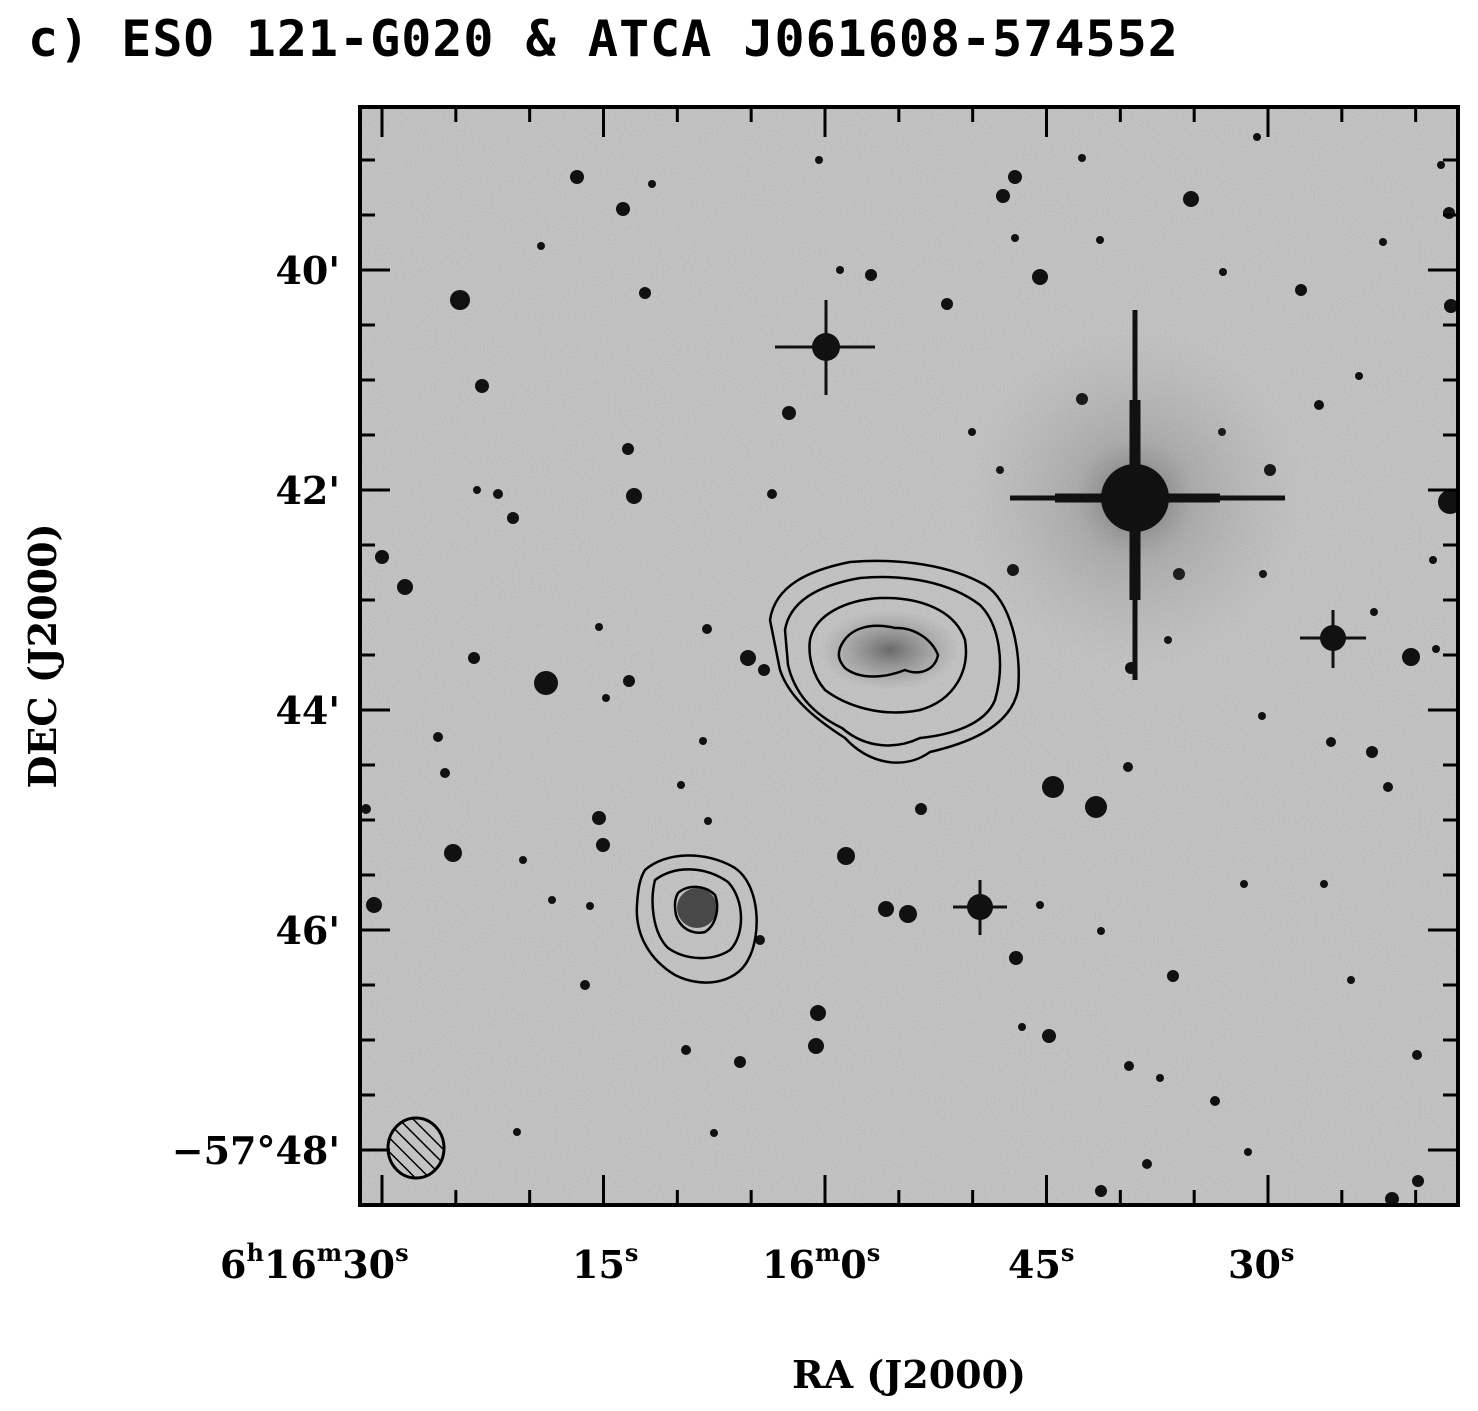 This screenshot has height=1411, width=1478. I want to click on ra-tick-label-1: 15s, so click(605, 1262).